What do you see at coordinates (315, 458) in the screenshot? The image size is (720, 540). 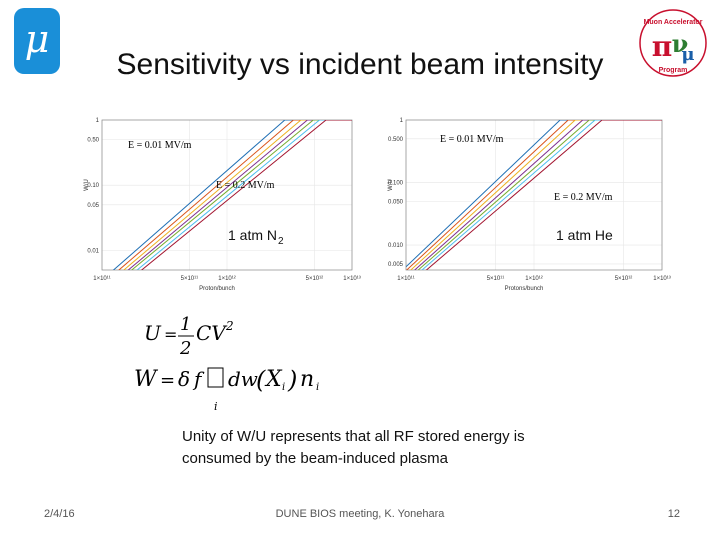 I see `note-line-2: consumed by the beam-induced plasma` at bounding box center [315, 458].